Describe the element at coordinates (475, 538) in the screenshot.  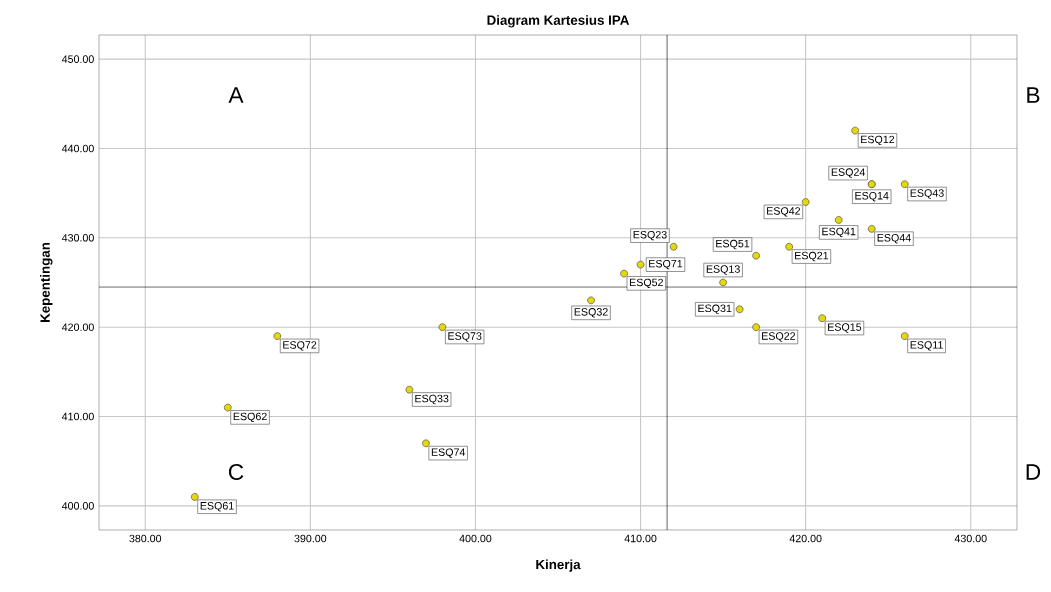
I see `x-tick-label: 400.00` at that location.